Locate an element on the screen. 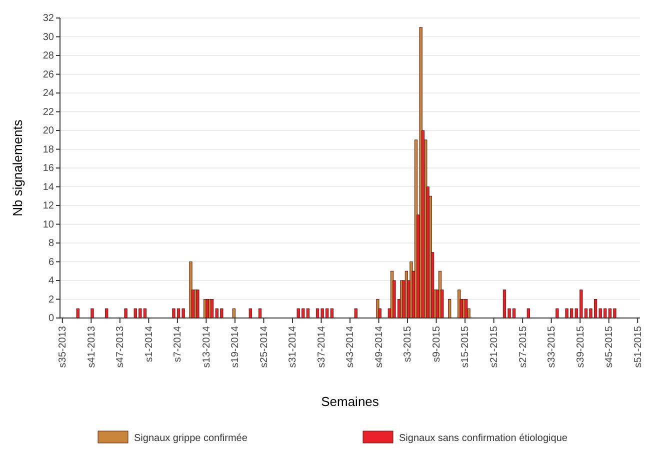 This screenshot has width=654, height=456. x-tick-label: s25-2014 is located at coordinates (264, 347).